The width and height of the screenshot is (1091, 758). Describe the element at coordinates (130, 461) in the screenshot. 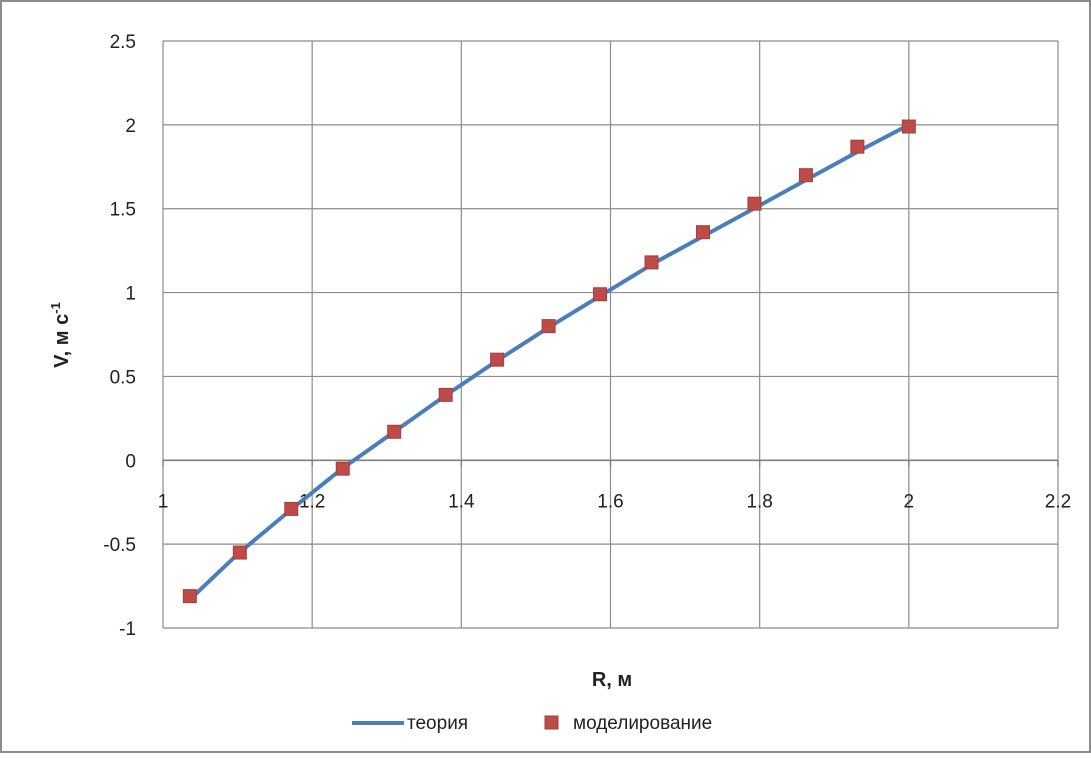

I see `y-tick-label: 0` at that location.